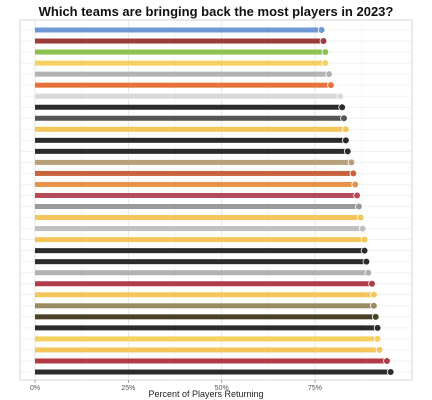 The image size is (432, 400). I want to click on x-tick-label: 50%, so click(222, 388).